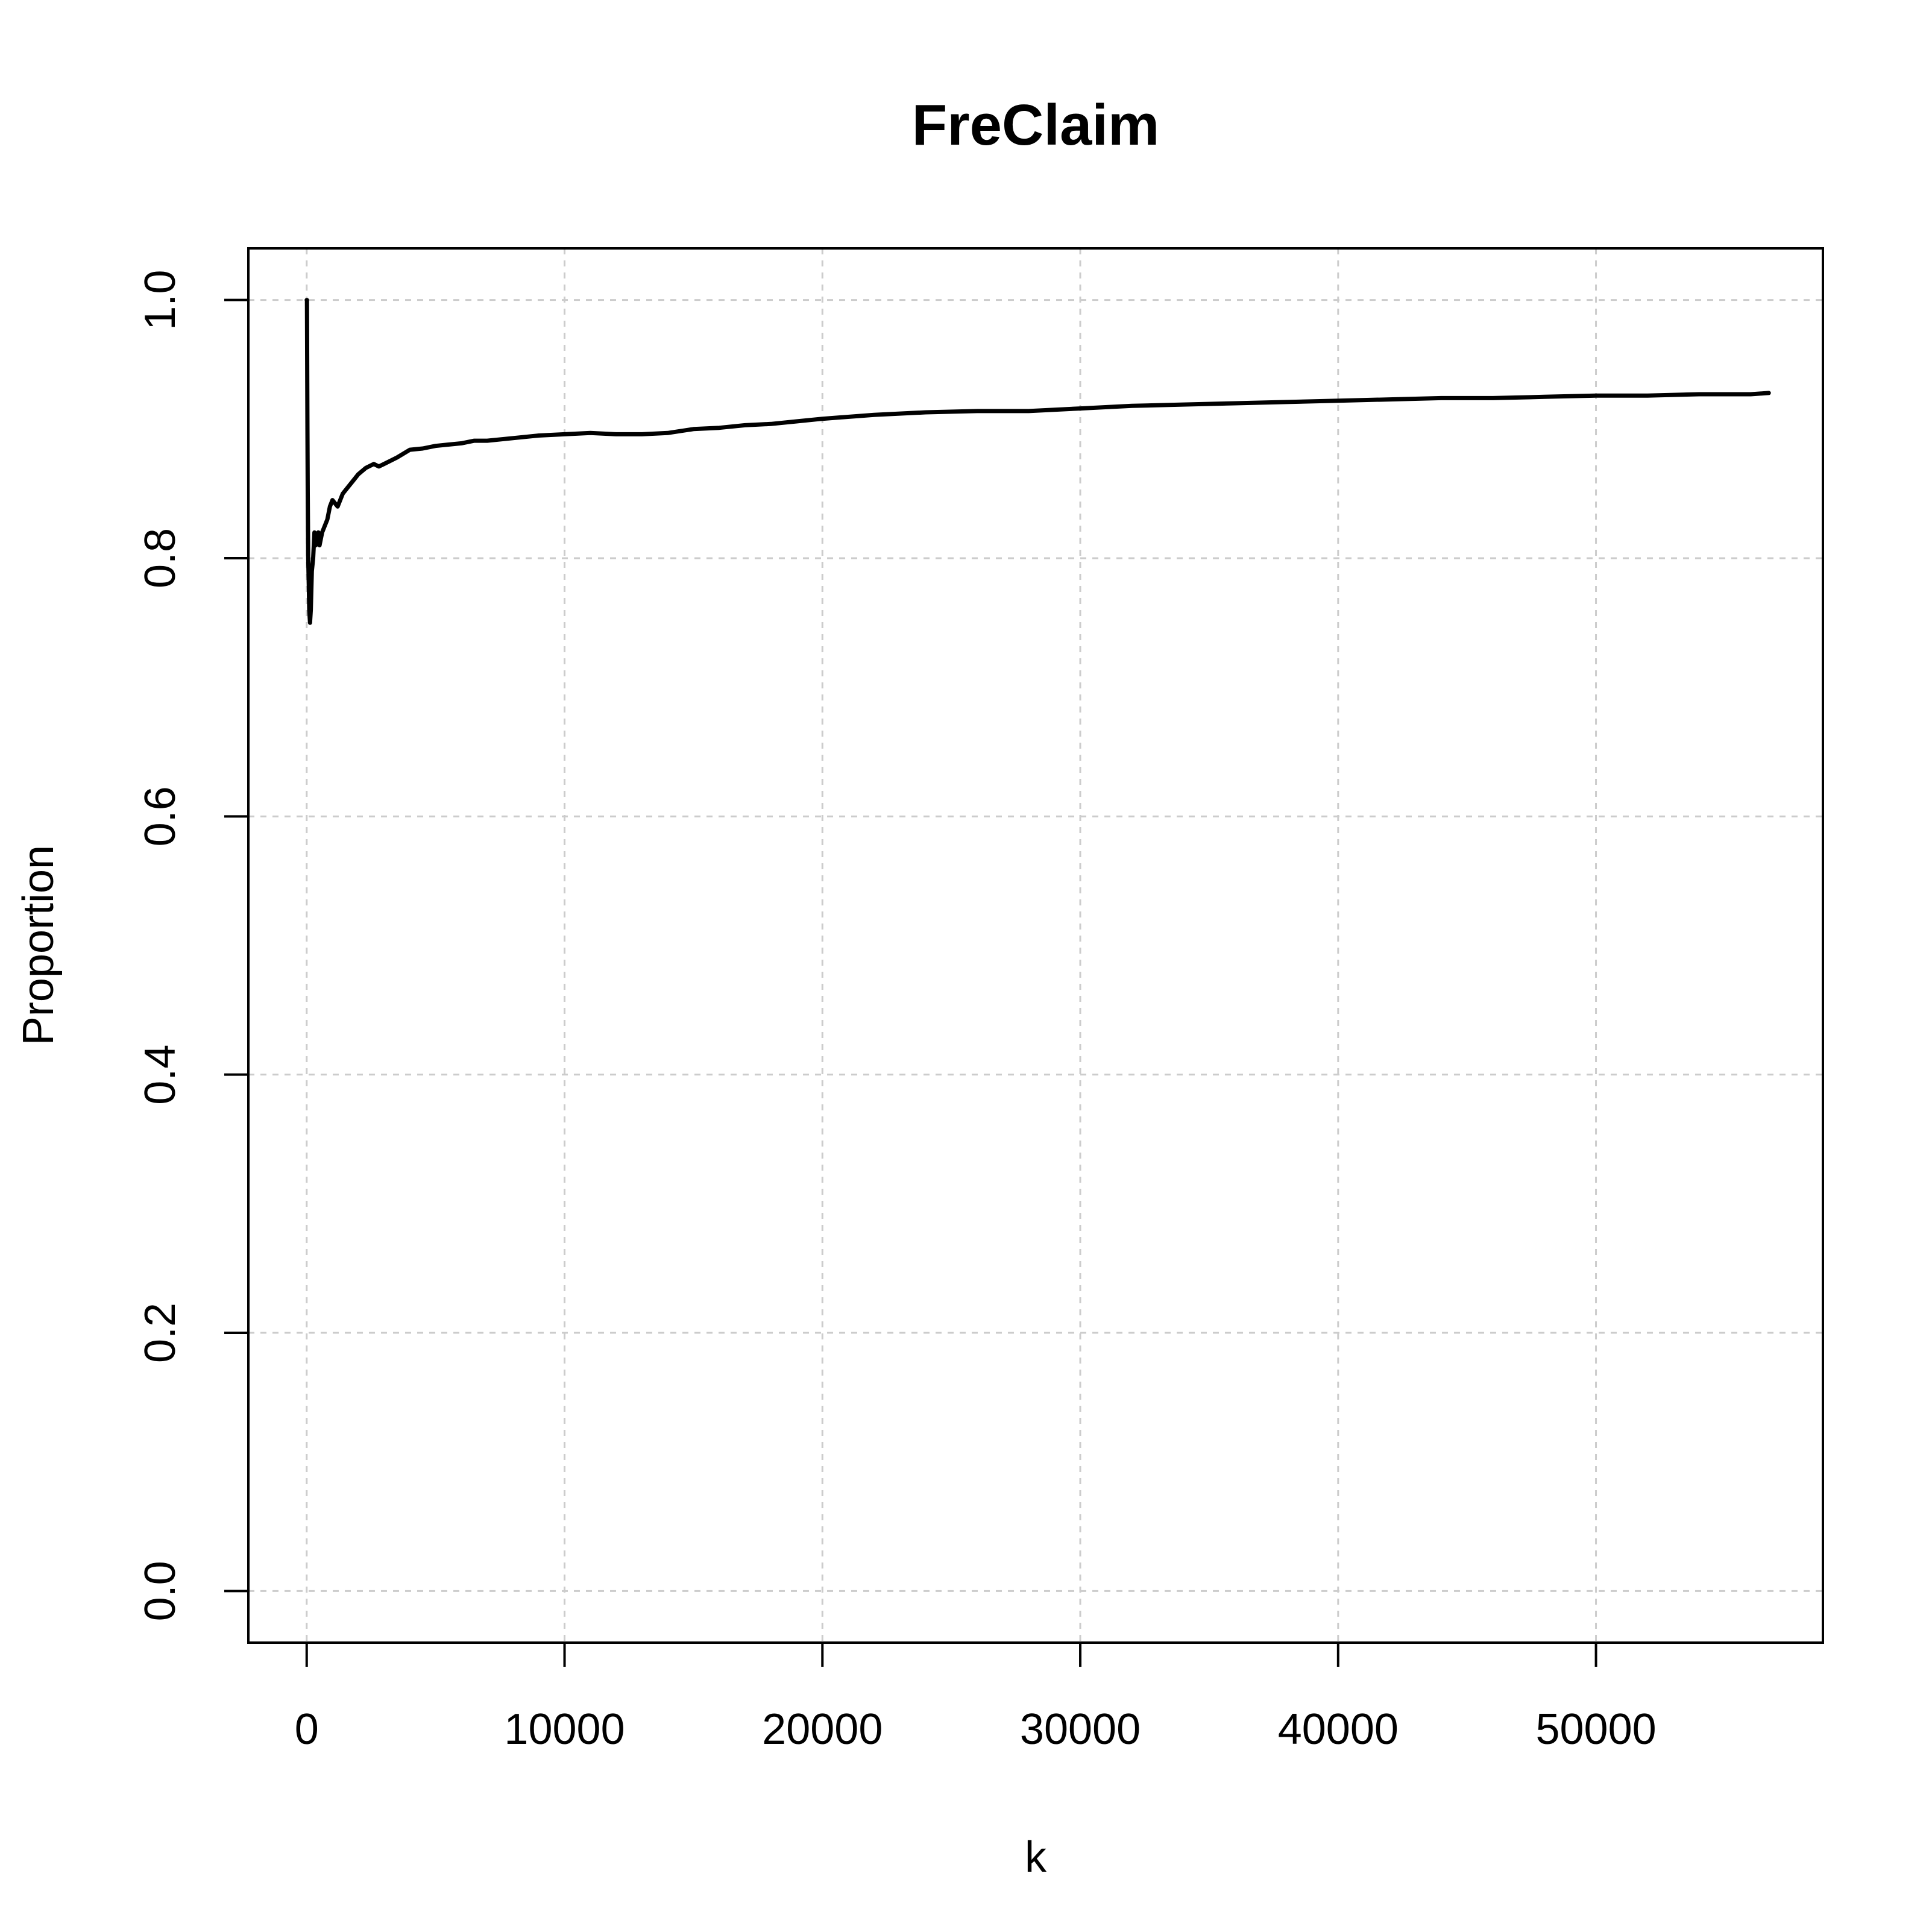 The width and height of the screenshot is (1929, 1932). I want to click on x-axis-label: k, so click(1036, 1857).